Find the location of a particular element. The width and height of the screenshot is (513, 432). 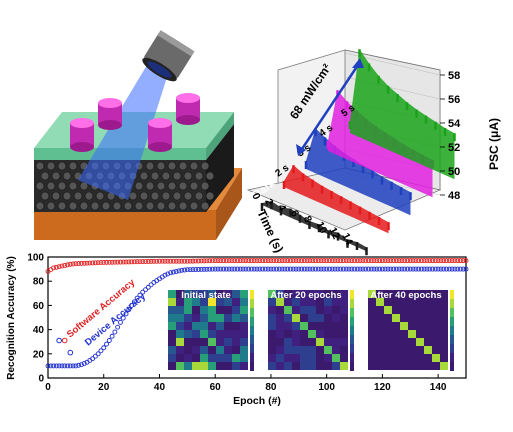

inset-title: After 20 epochs is located at coordinates (305, 295).